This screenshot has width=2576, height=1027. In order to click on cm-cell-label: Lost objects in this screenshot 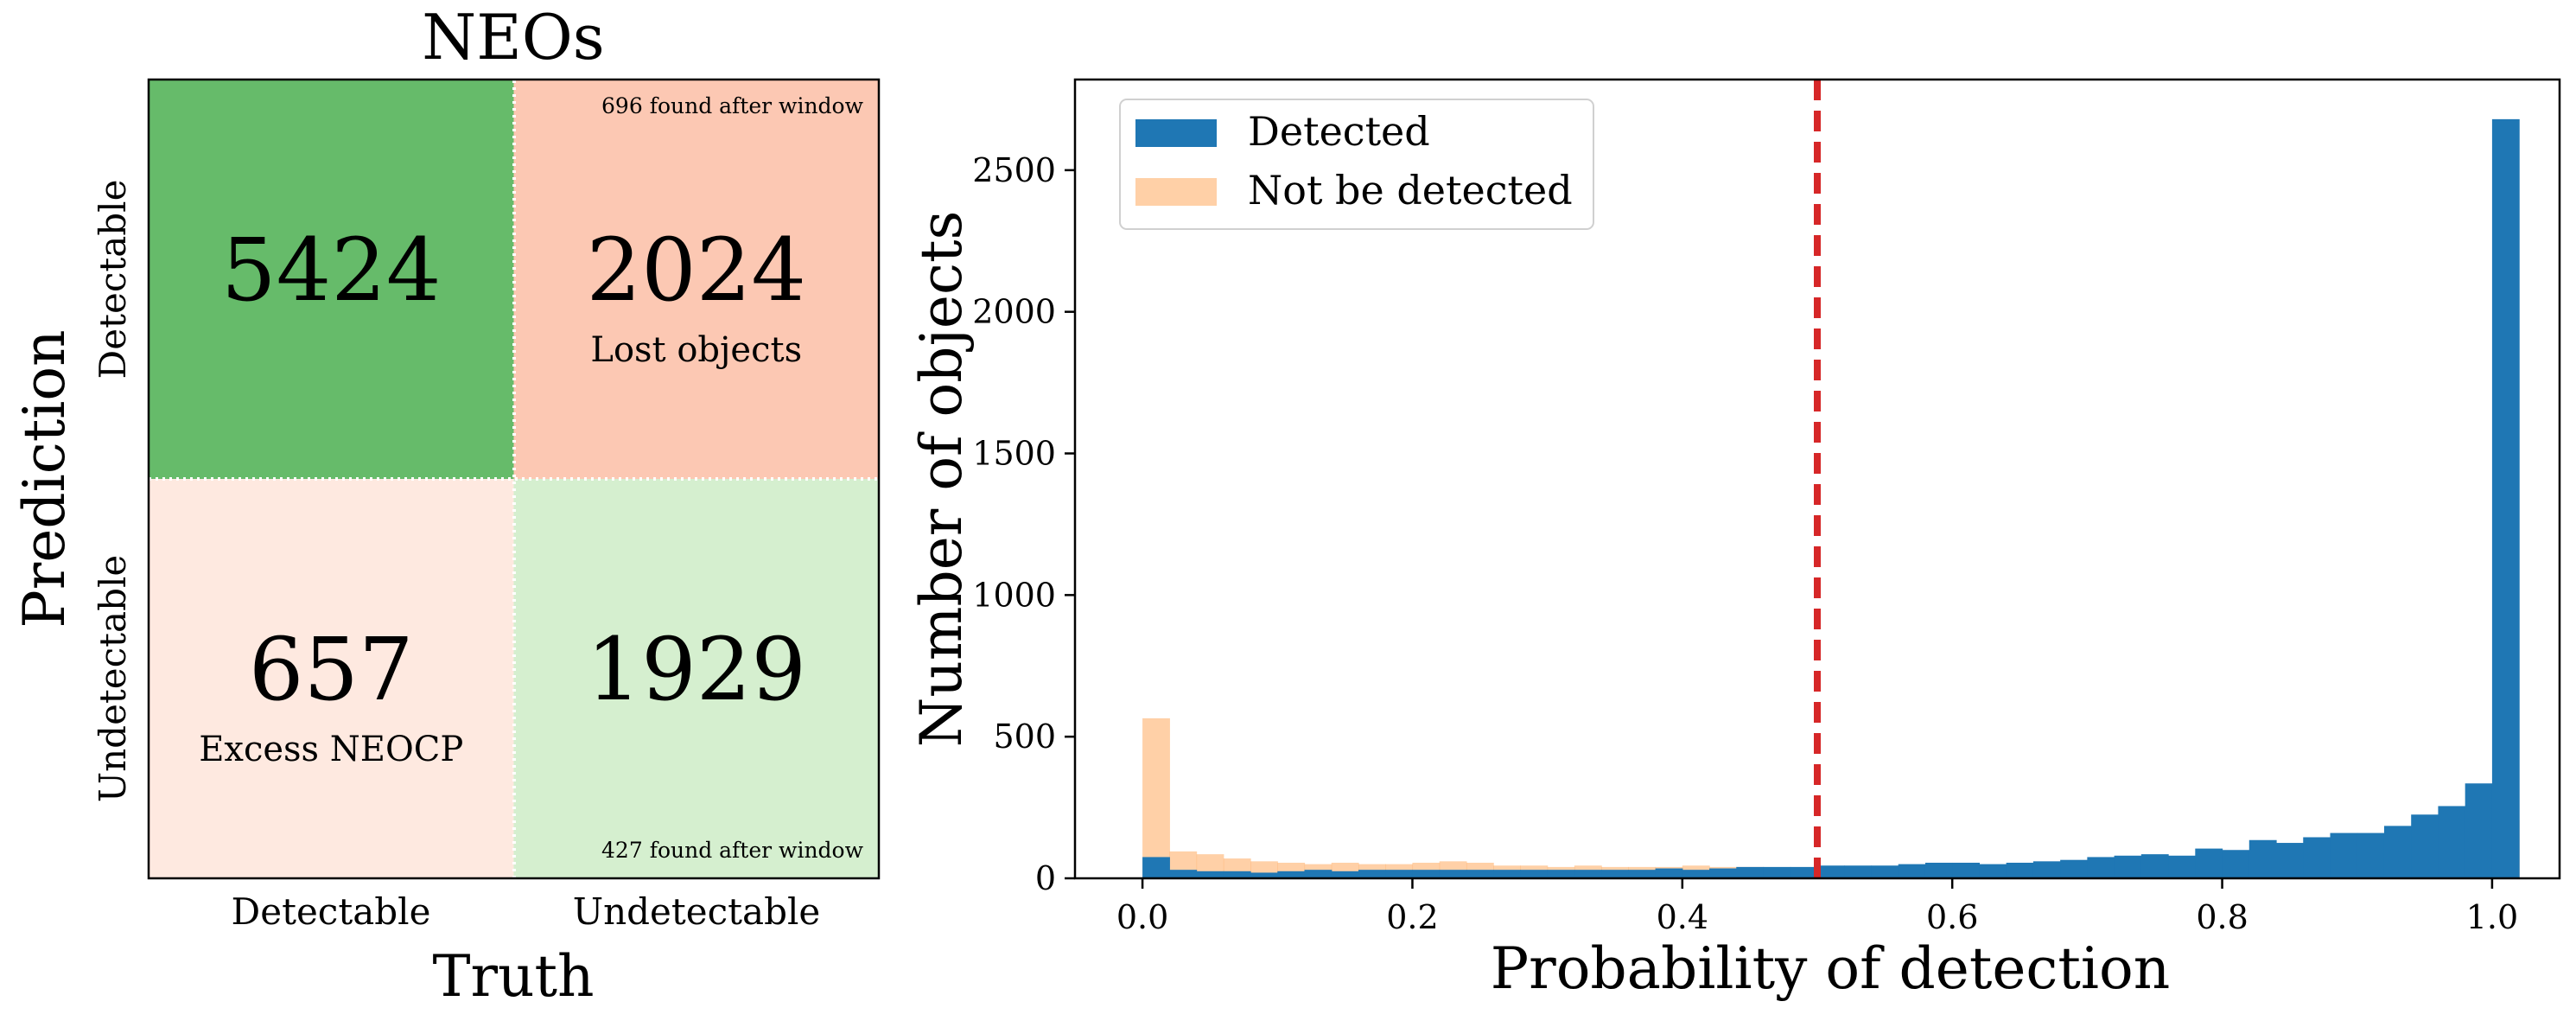, I will do `click(696, 350)`.